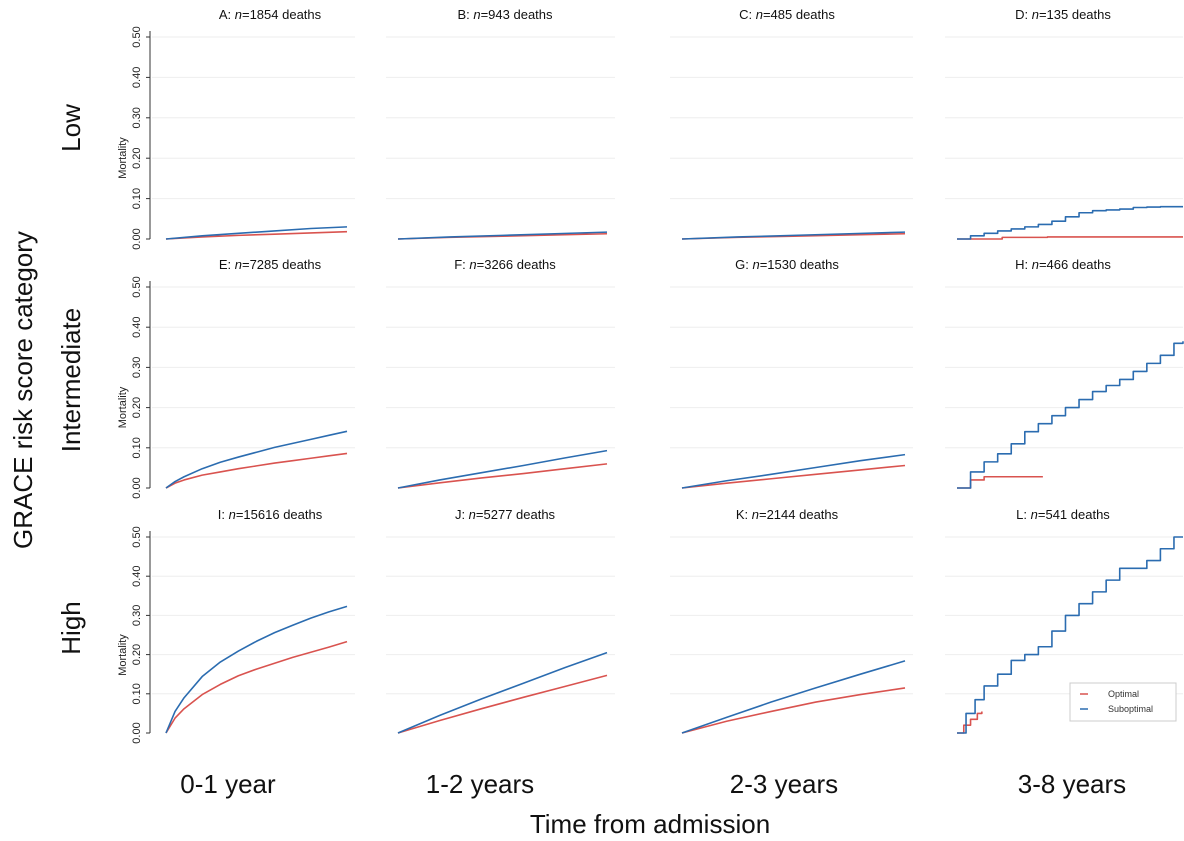 Image resolution: width=1184 pixels, height=841 pixels. I want to click on panel-j: J: n=5277 deaths, so click(500, 620).